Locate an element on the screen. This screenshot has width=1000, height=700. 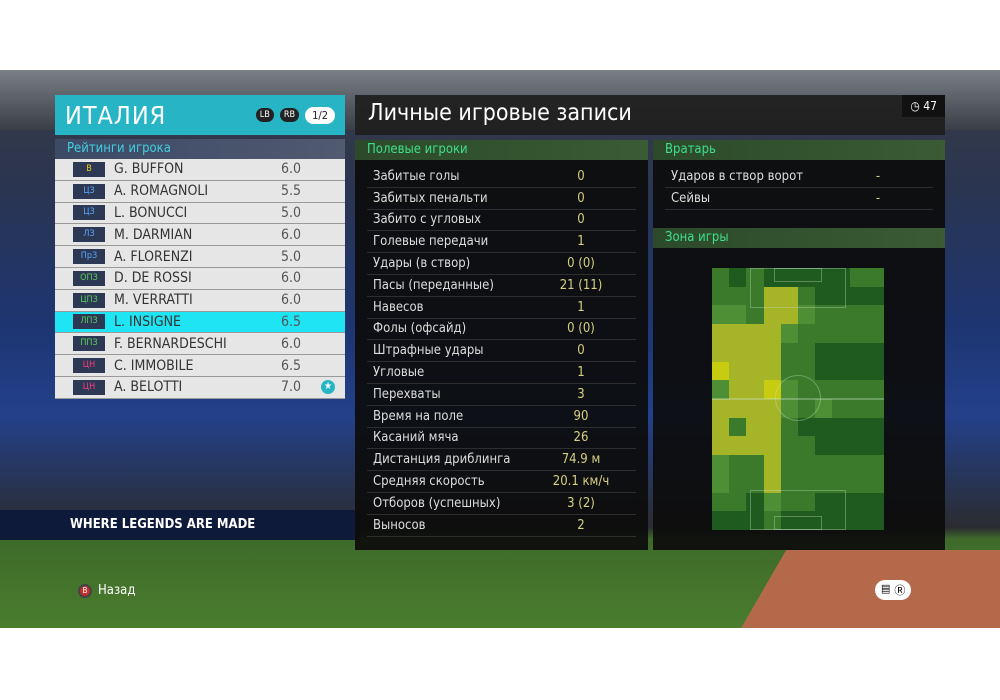
stat-row: Касаний мяча 26 is located at coordinates (501, 439).